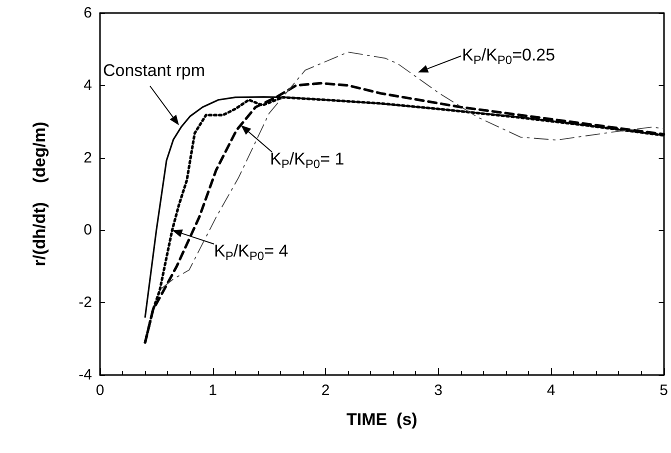 Image resolution: width=671 pixels, height=453 pixels. Describe the element at coordinates (39, 194) in the screenshot. I see `y-axis-title: r/(dh/dt) (deg/m)` at that location.